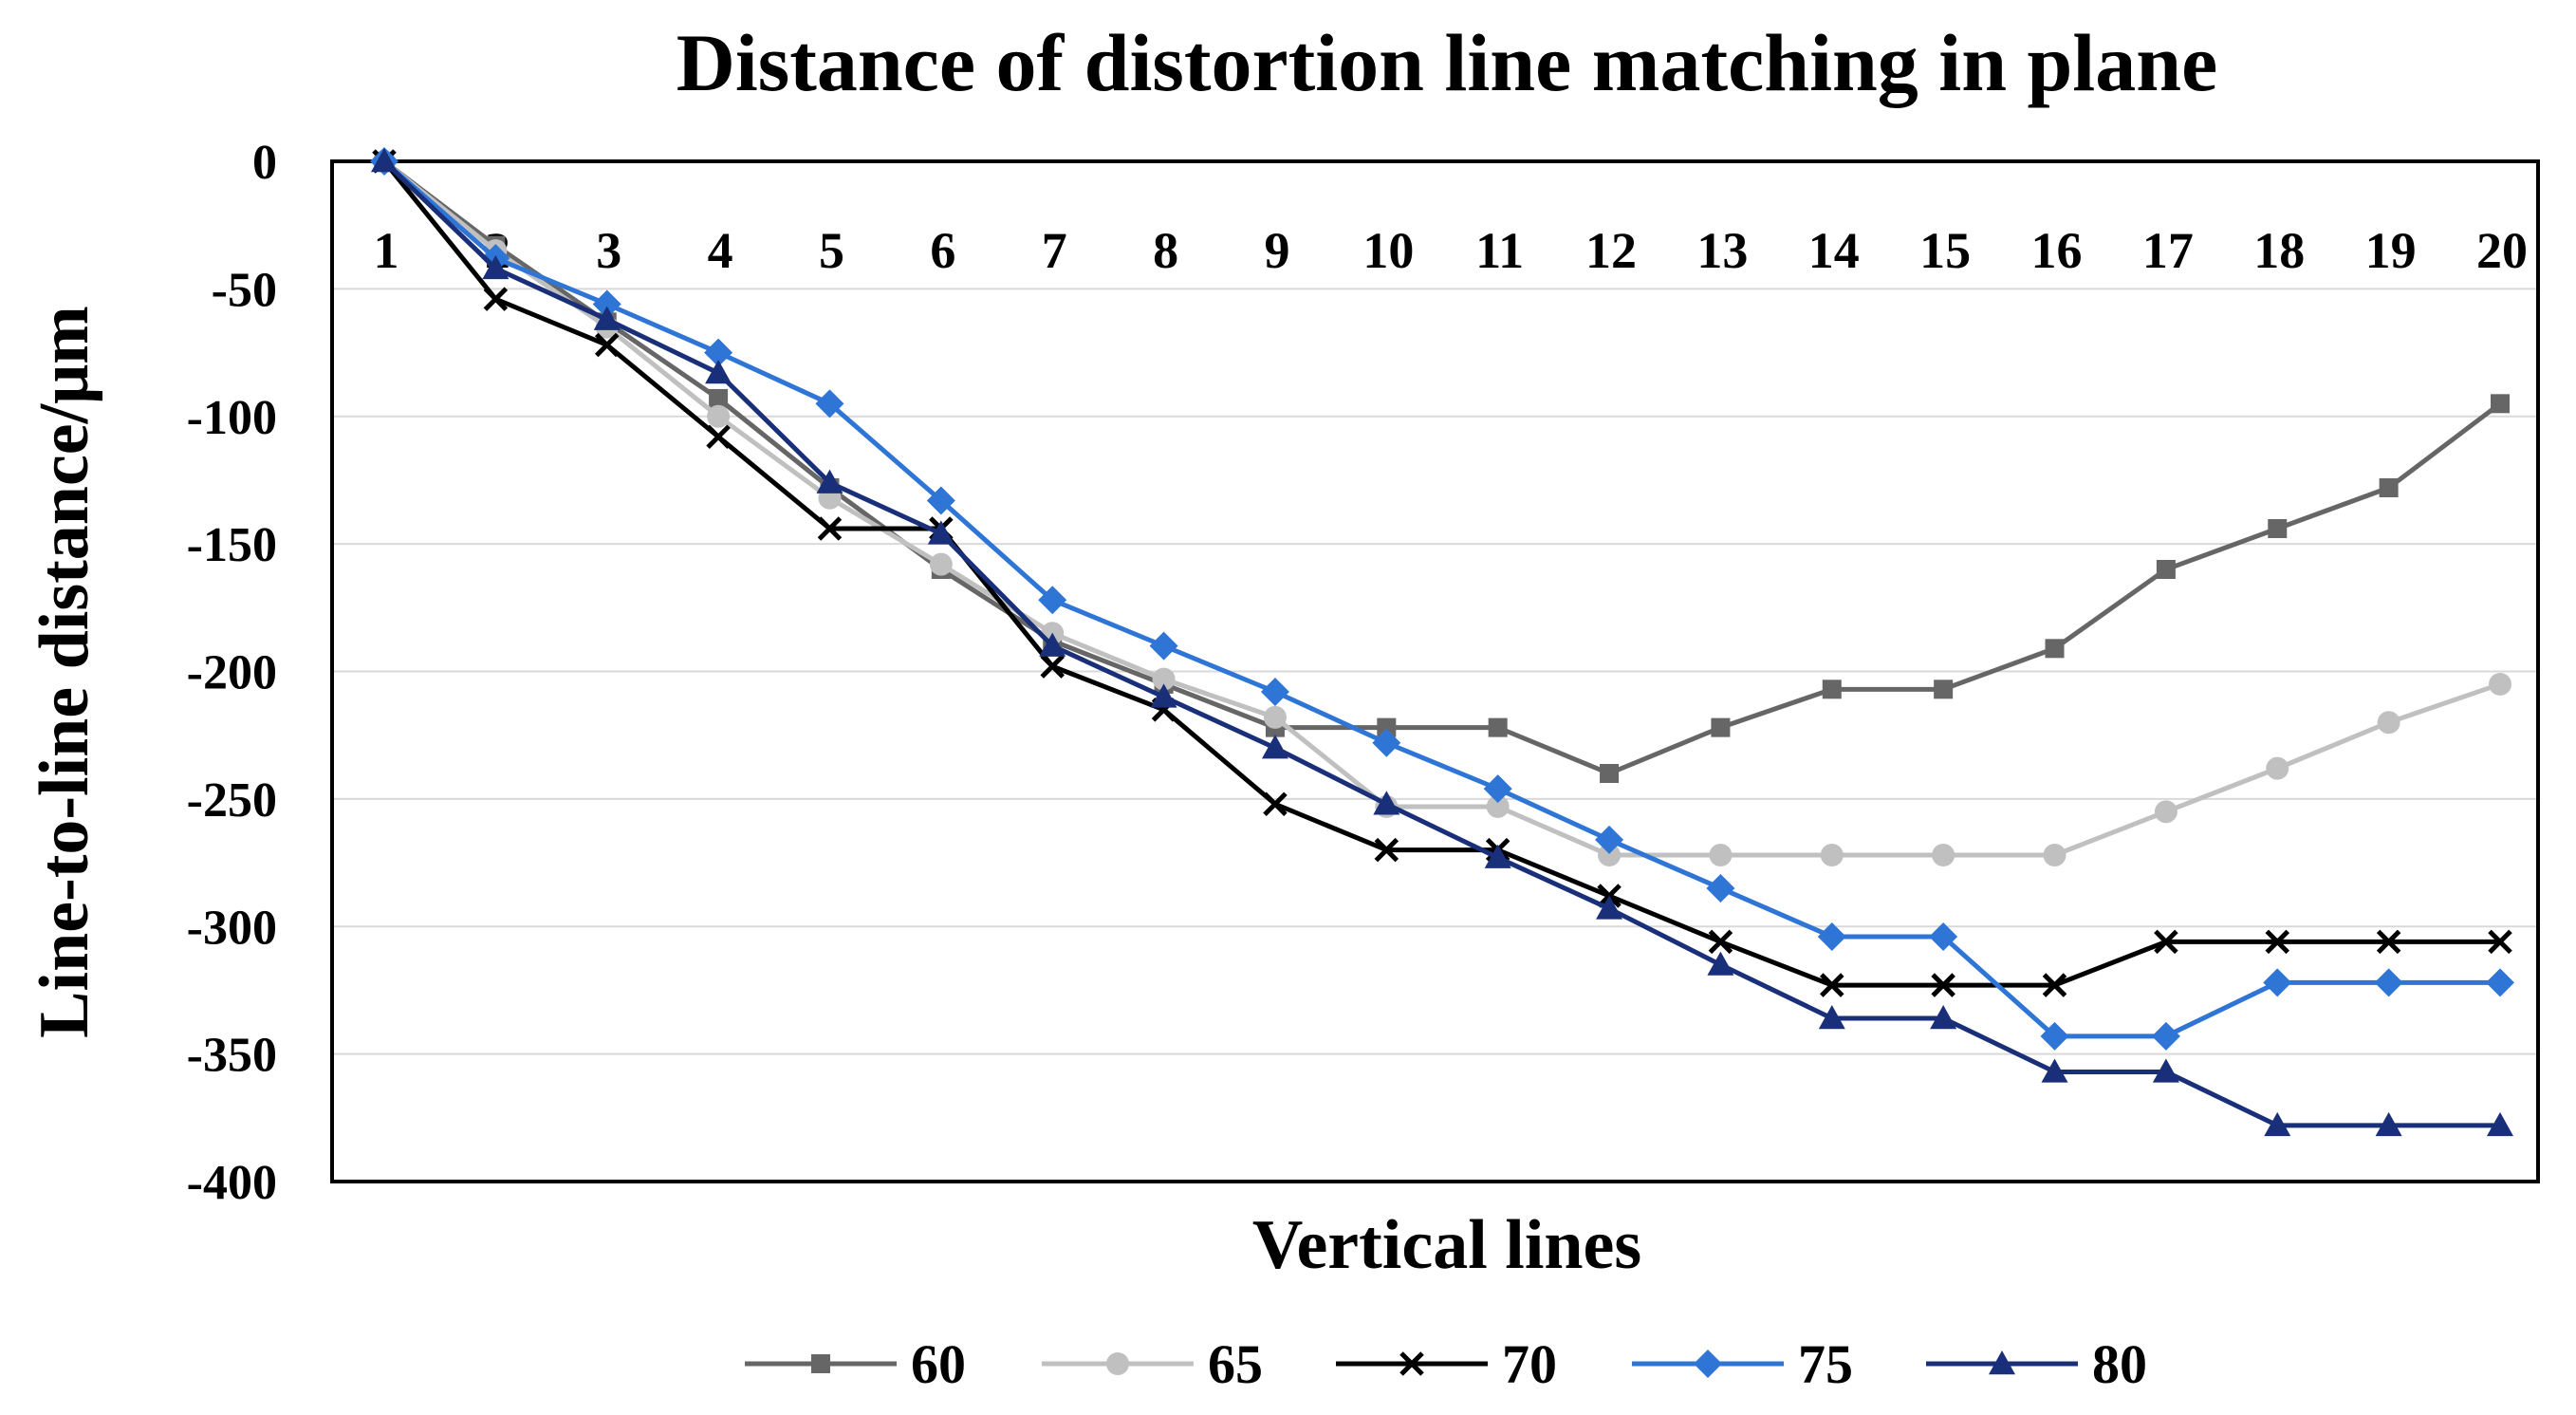  I want to click on legend-label: 70, so click(1529, 1364).